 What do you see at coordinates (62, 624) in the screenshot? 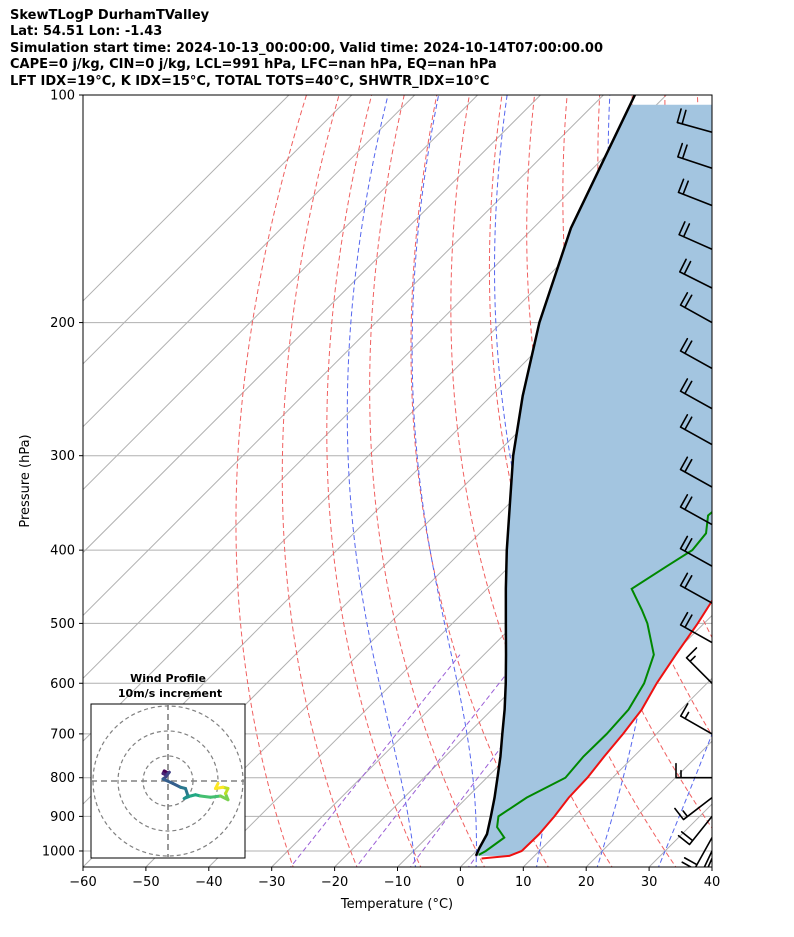
I see `y-tick-label: 500` at bounding box center [62, 624].